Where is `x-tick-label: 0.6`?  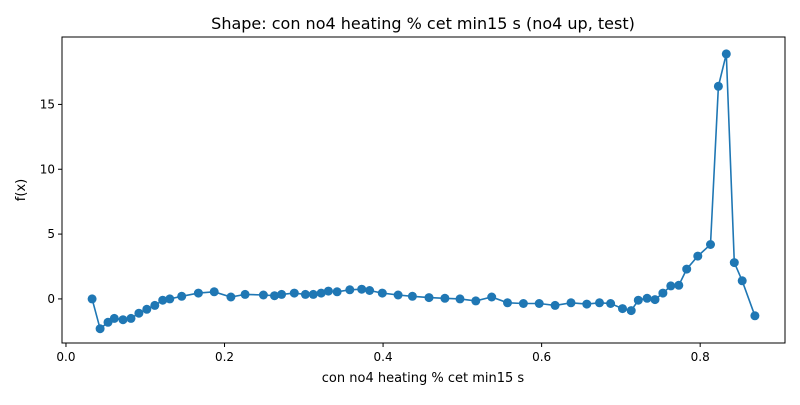 x-tick-label: 0.6 is located at coordinates (541, 357).